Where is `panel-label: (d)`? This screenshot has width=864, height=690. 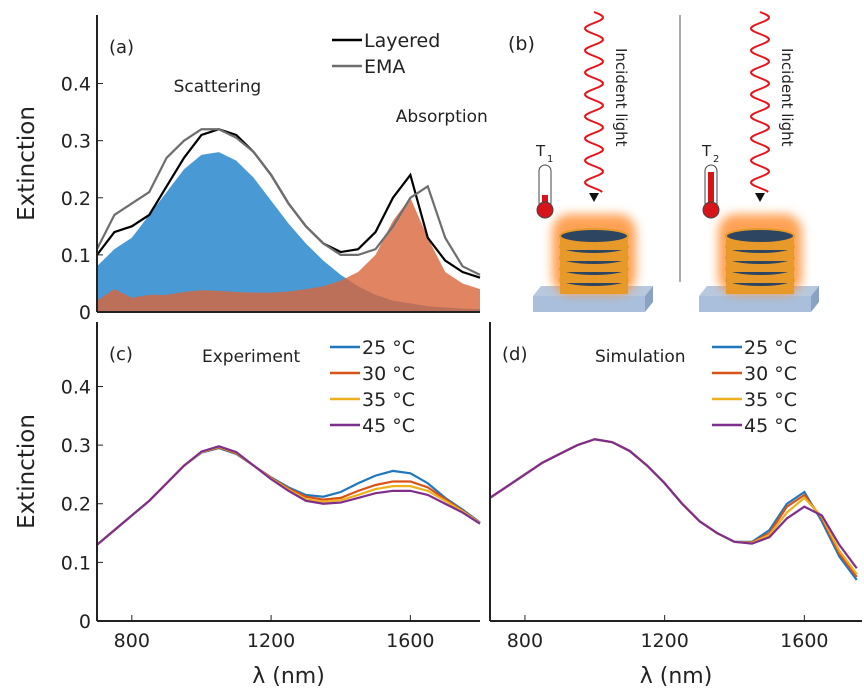 panel-label: (d) is located at coordinates (514, 354).